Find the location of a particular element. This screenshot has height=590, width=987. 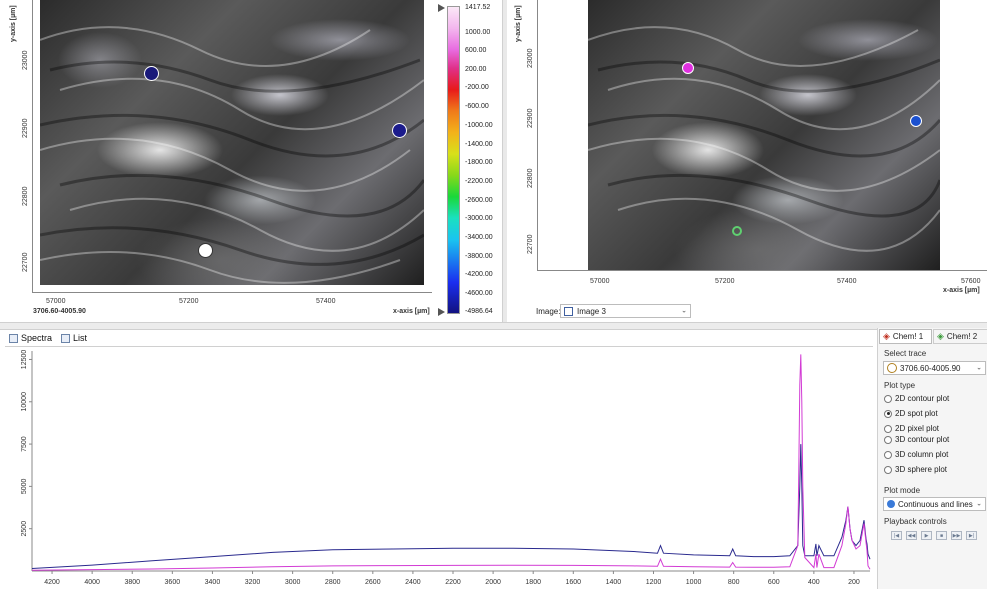

plot-type-option-label: 3D contour plot is located at coordinates (922, 439).